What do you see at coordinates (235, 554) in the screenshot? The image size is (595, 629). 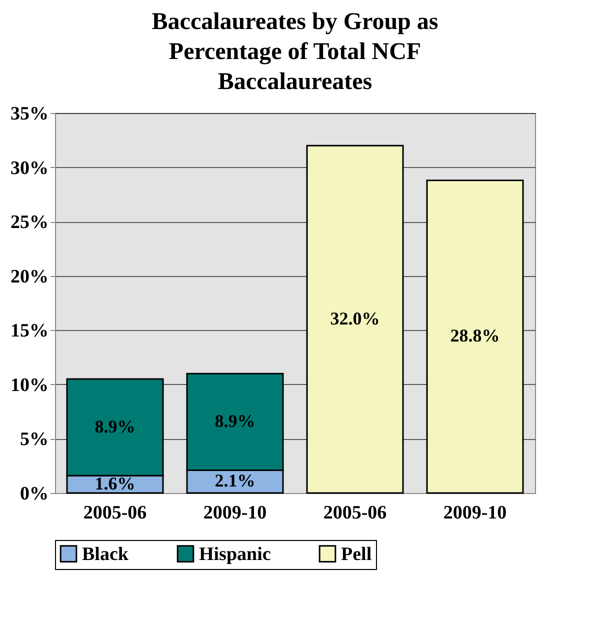 I see `legend-label: Hispanic` at bounding box center [235, 554].